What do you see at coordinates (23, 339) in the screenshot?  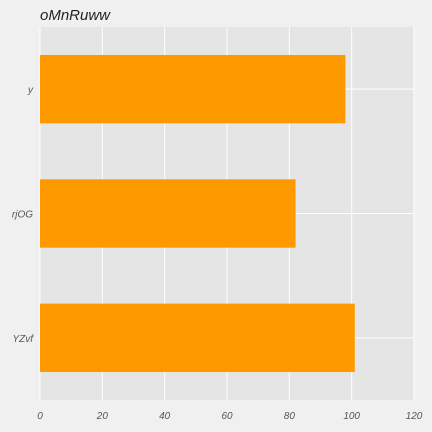 I see `y-tick-label: YZvf` at bounding box center [23, 339].